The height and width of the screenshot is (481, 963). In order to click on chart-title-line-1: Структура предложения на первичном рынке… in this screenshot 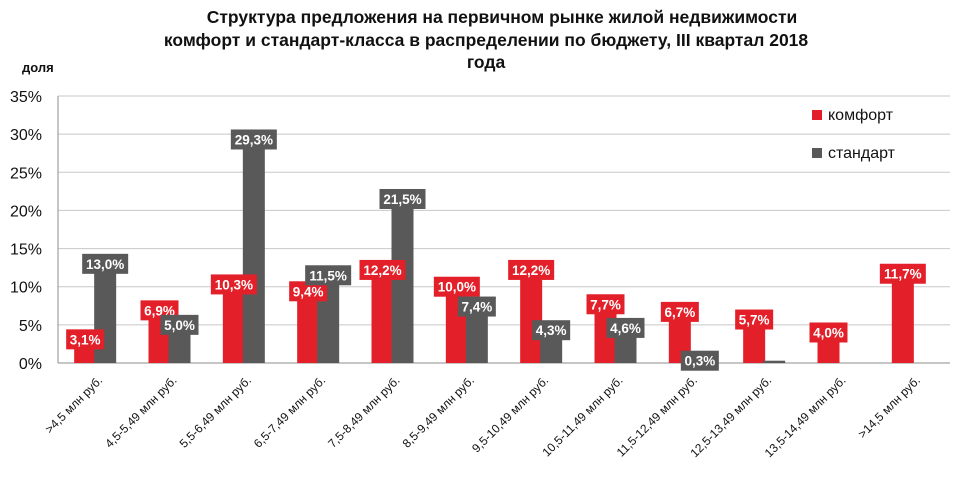, I will do `click(502, 17)`.